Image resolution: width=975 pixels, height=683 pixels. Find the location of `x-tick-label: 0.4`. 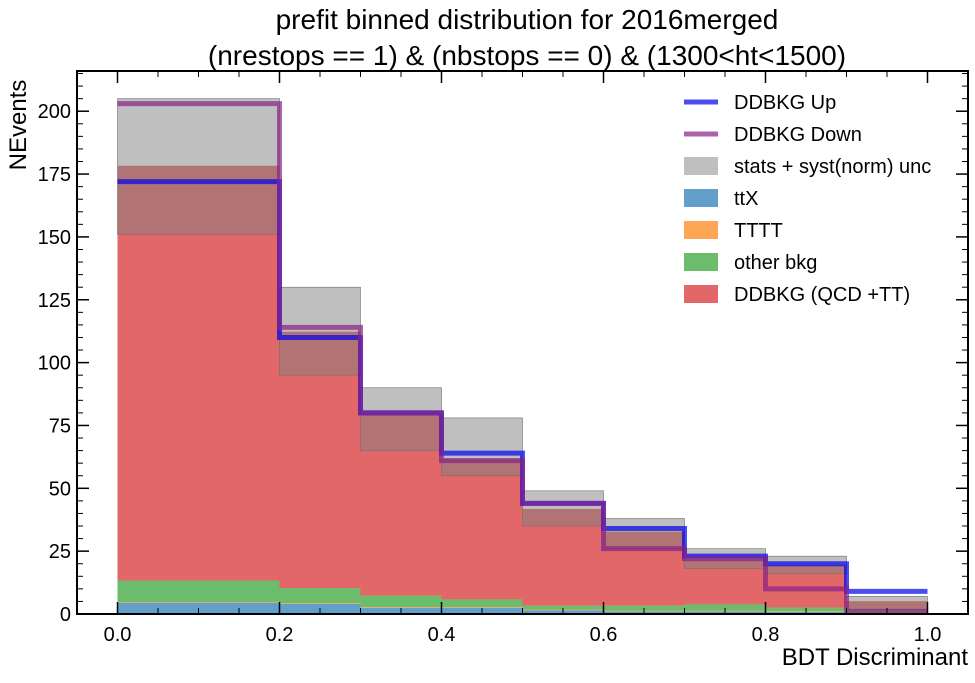

x-tick-label: 0.4 is located at coordinates (442, 635).